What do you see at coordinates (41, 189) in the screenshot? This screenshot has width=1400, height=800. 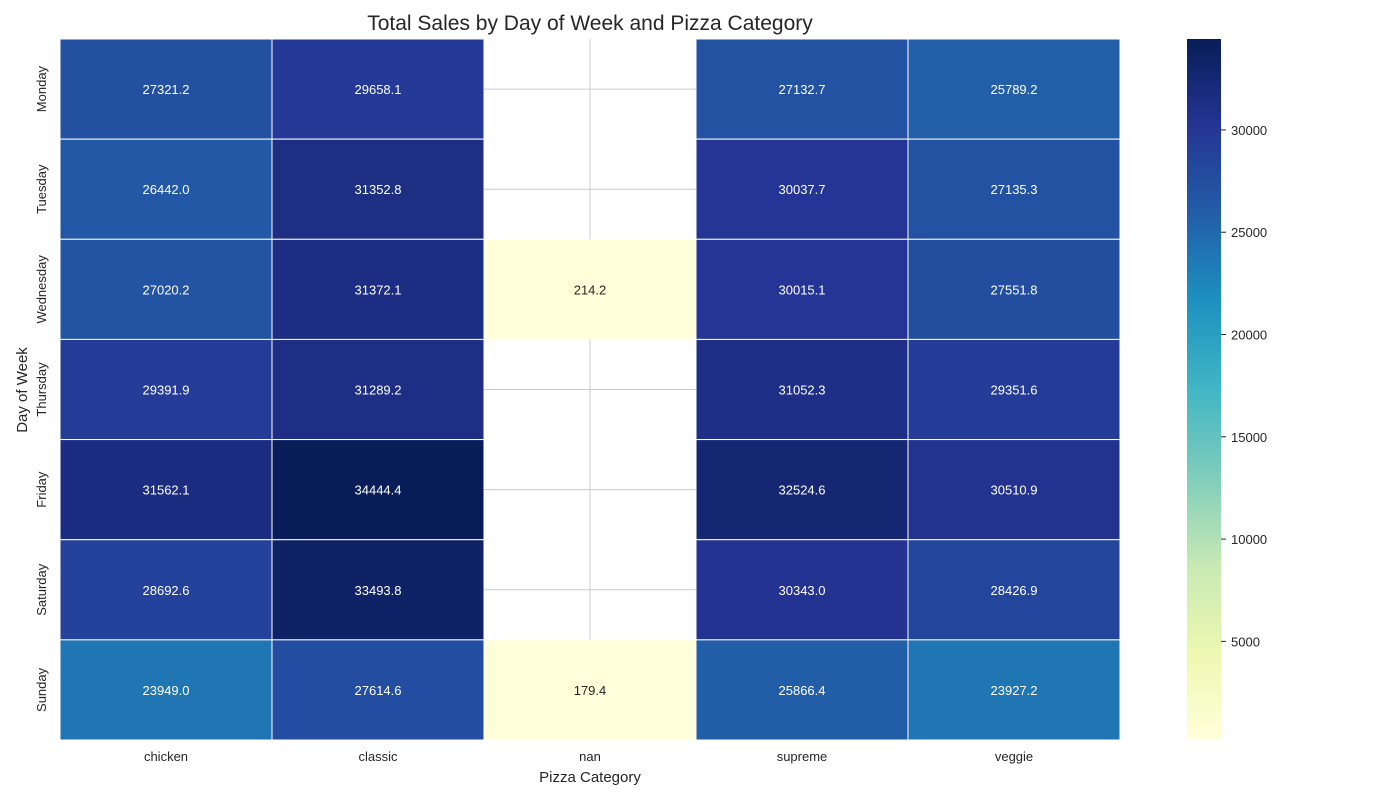 I see `y-tick-label: Tuesday` at bounding box center [41, 189].